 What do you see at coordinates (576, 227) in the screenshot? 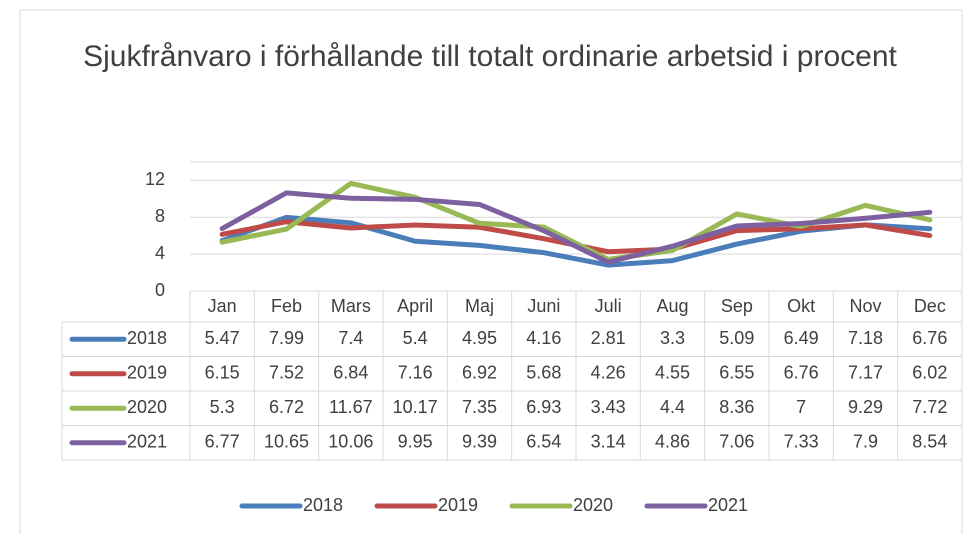
I see `series-line` at bounding box center [576, 227].